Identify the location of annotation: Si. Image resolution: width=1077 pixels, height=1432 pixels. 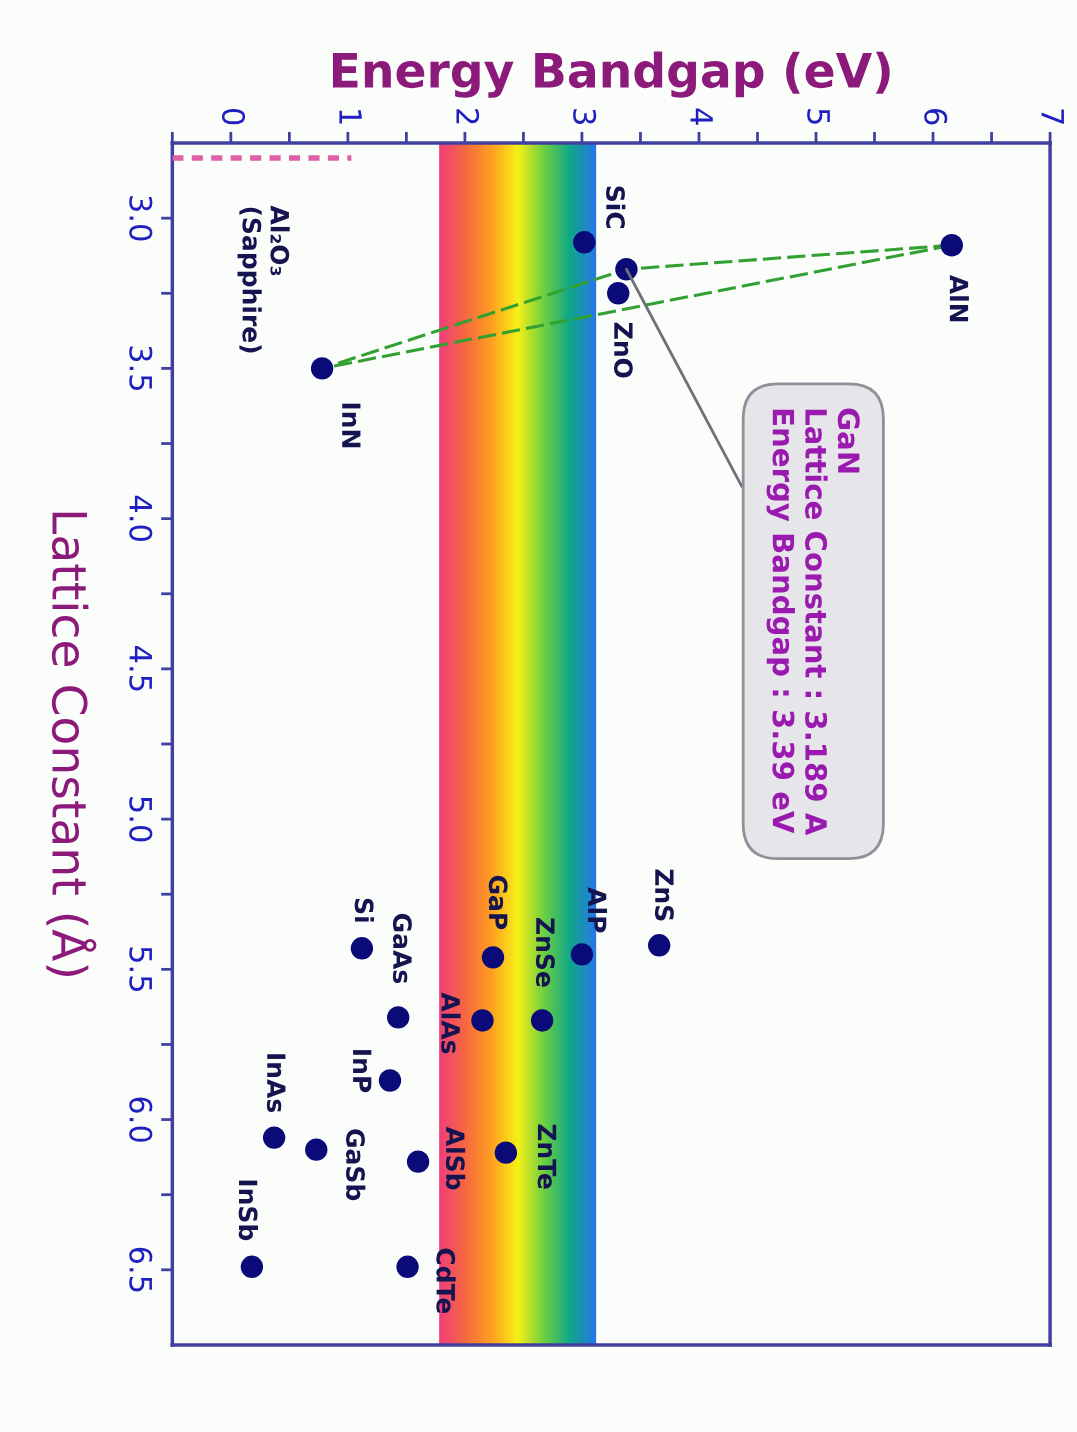
(364, 910).